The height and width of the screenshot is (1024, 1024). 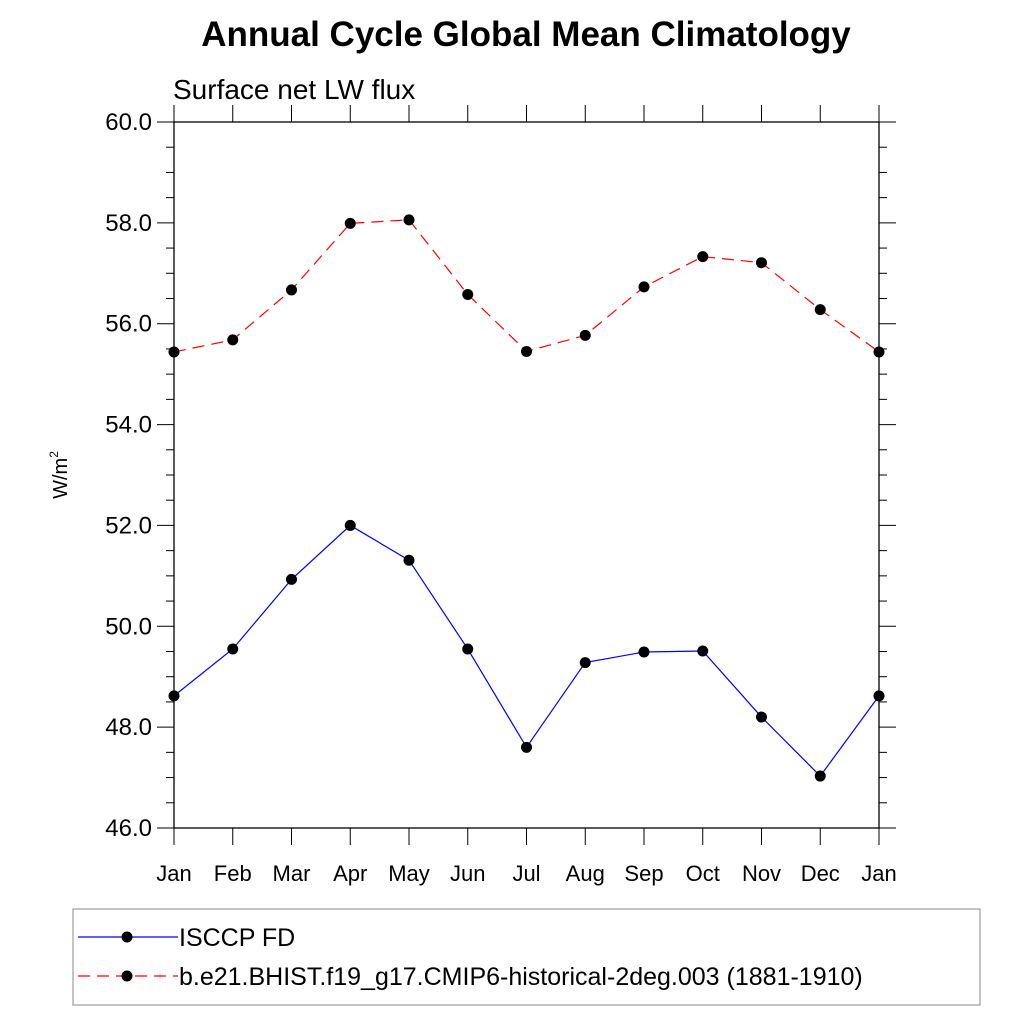 I want to click on chart-title: Annual Cycle Global Mean Climatology, so click(x=526, y=34).